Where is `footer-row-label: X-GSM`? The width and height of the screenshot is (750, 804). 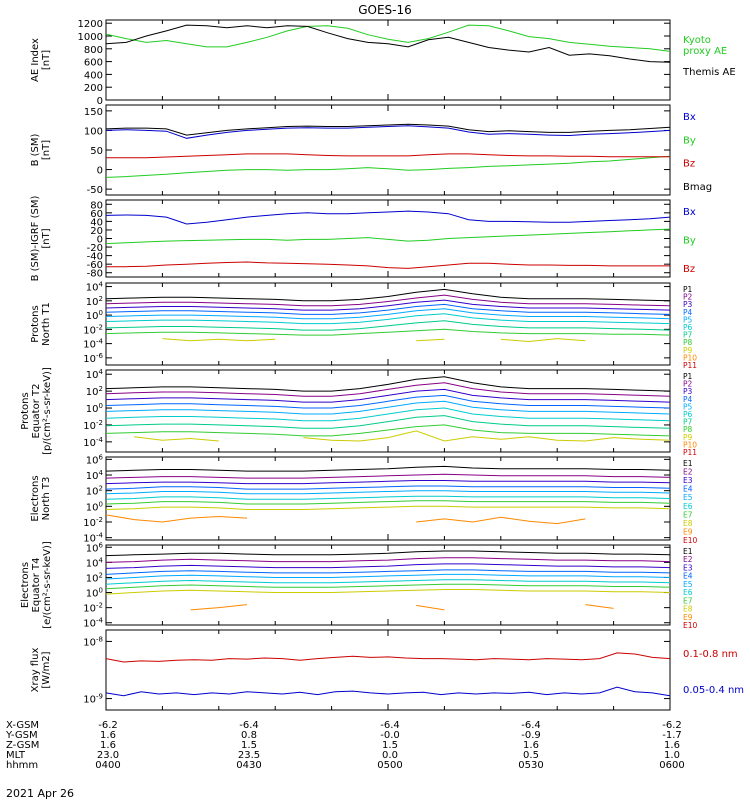 footer-row-label: X-GSM is located at coordinates (22, 725).